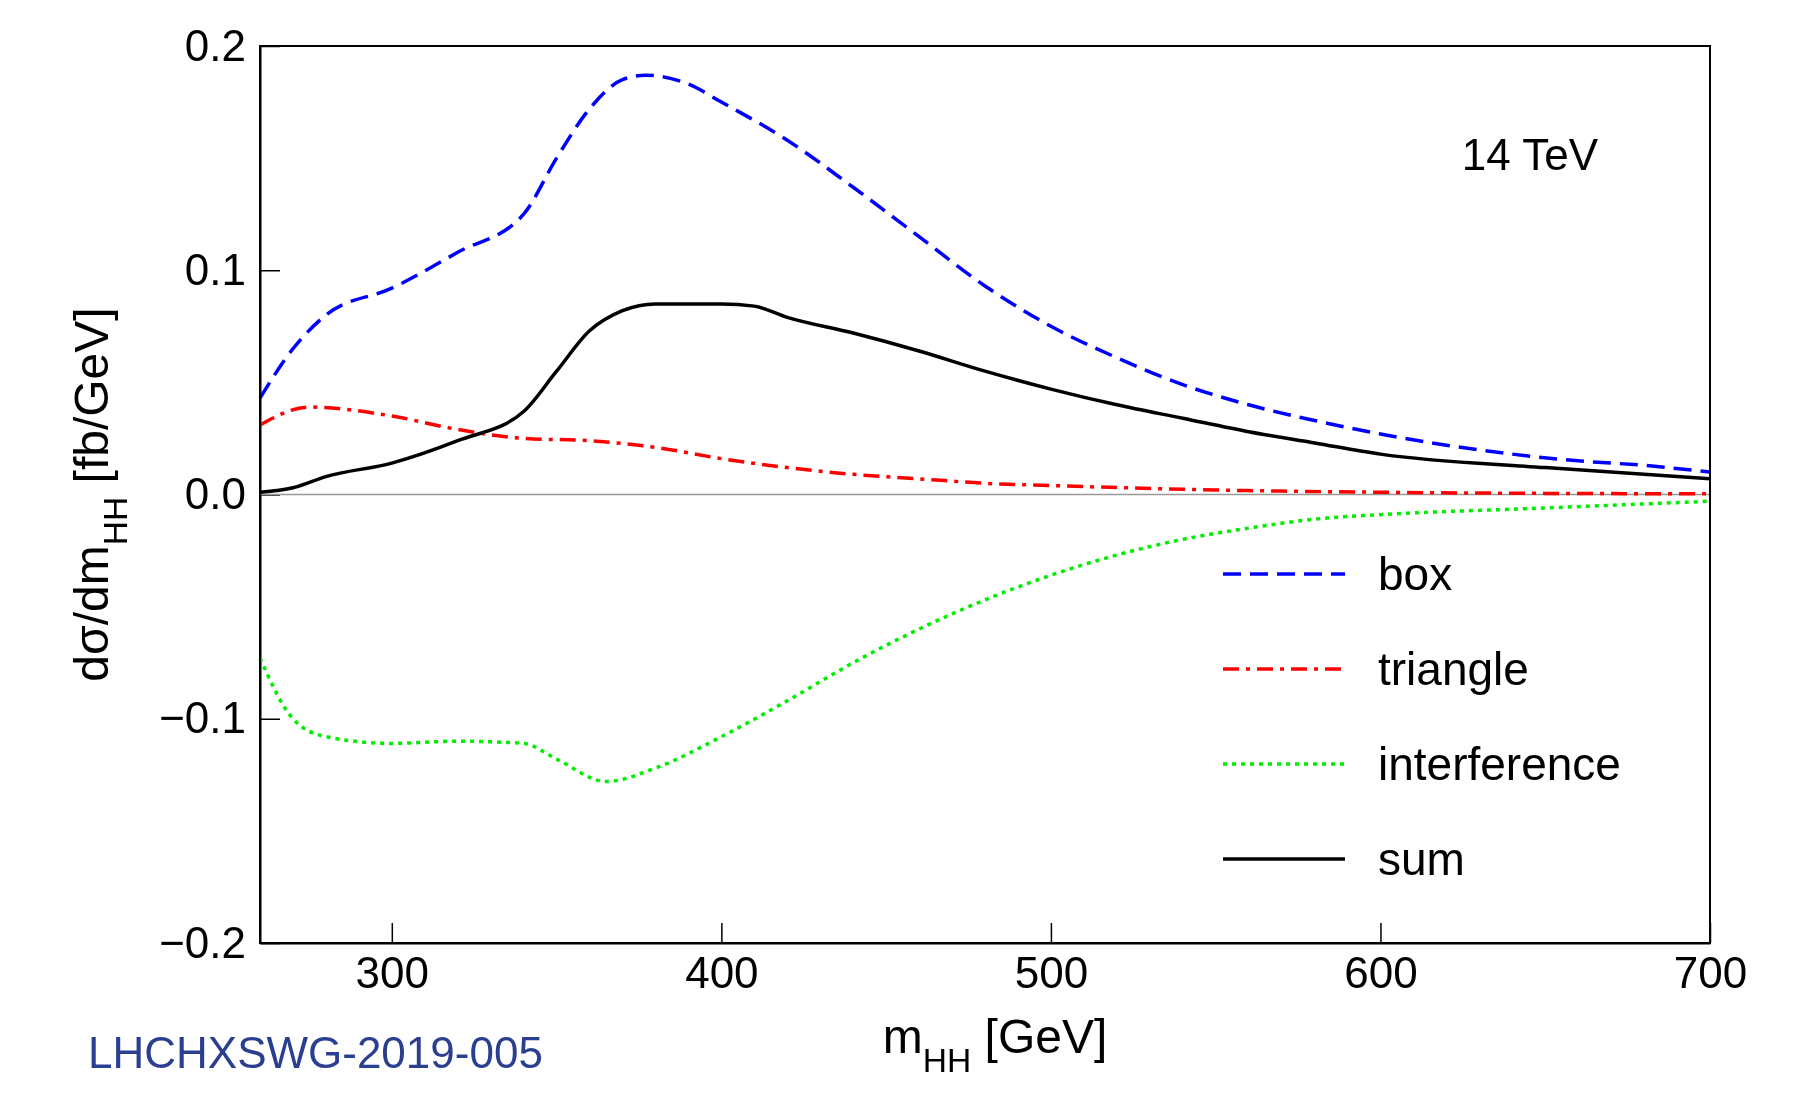 The width and height of the screenshot is (1795, 1097). I want to click on y-tick-label: −0.2, so click(202, 942).